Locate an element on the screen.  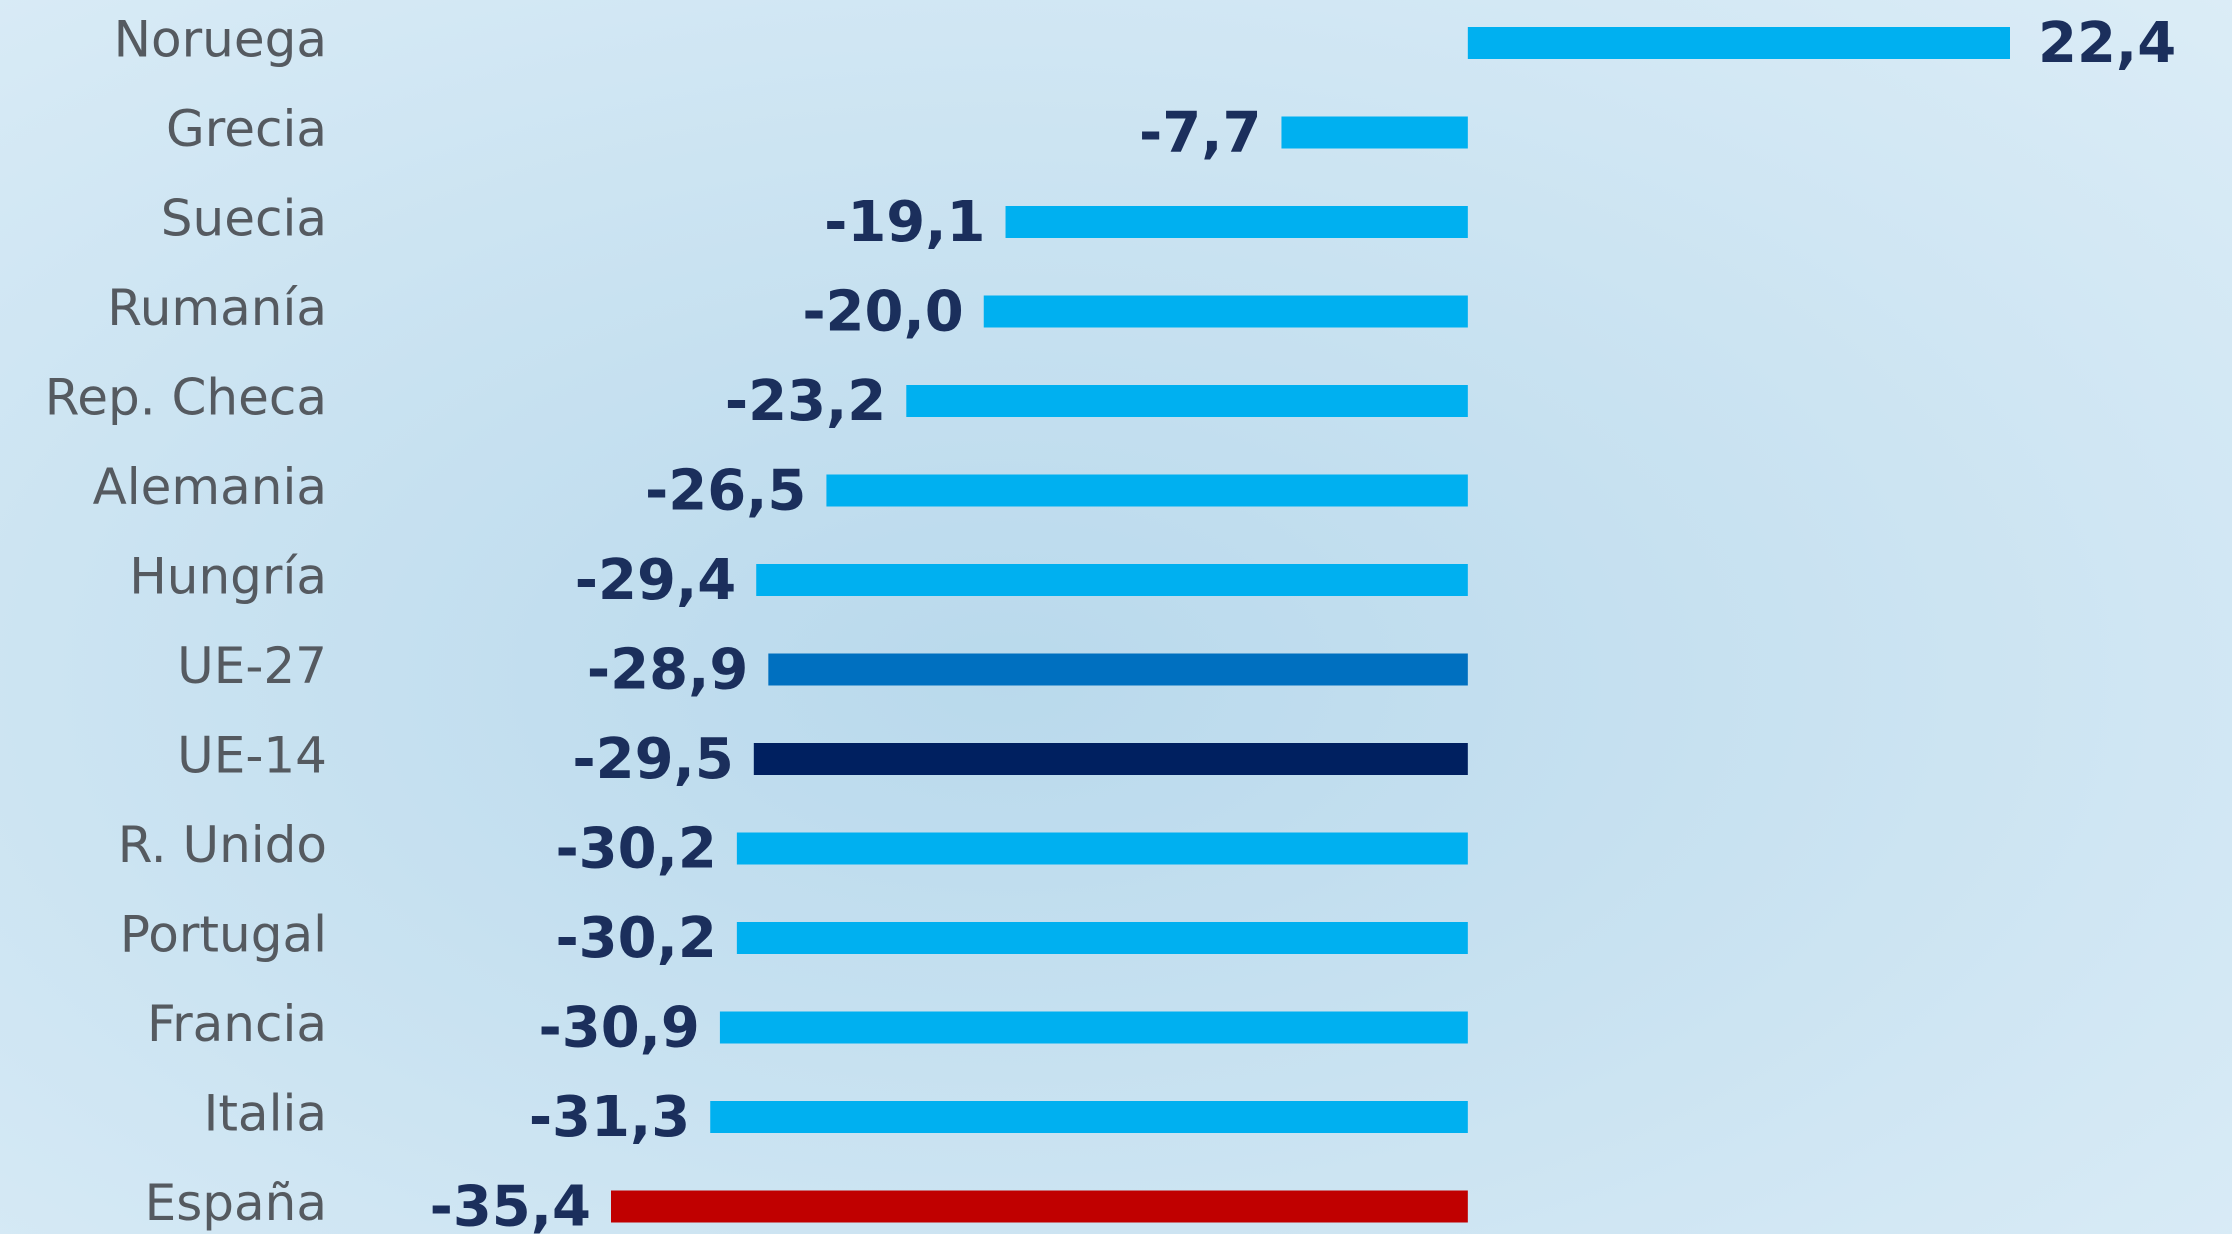
category-label: Rep. Checa is located at coordinates (186, 398).